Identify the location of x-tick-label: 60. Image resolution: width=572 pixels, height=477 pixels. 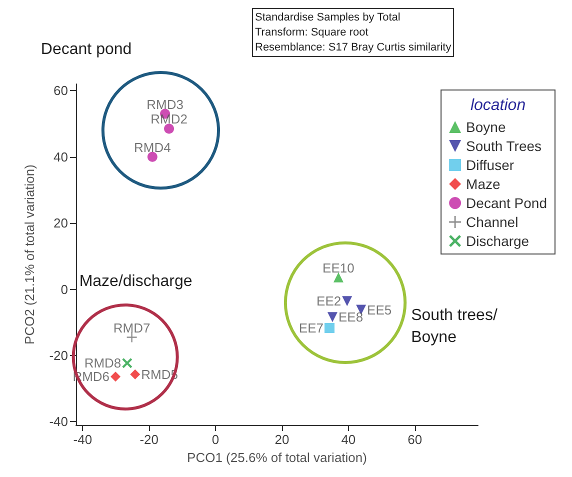
(415, 439).